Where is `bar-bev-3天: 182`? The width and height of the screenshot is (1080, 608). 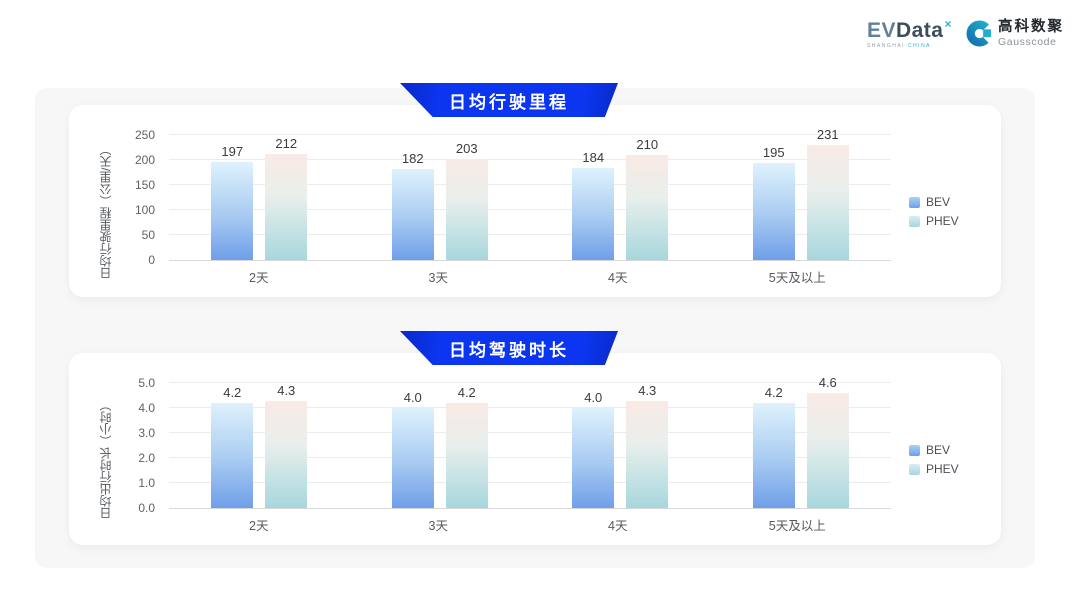 bar-bev-3天: 182 is located at coordinates (412, 205).